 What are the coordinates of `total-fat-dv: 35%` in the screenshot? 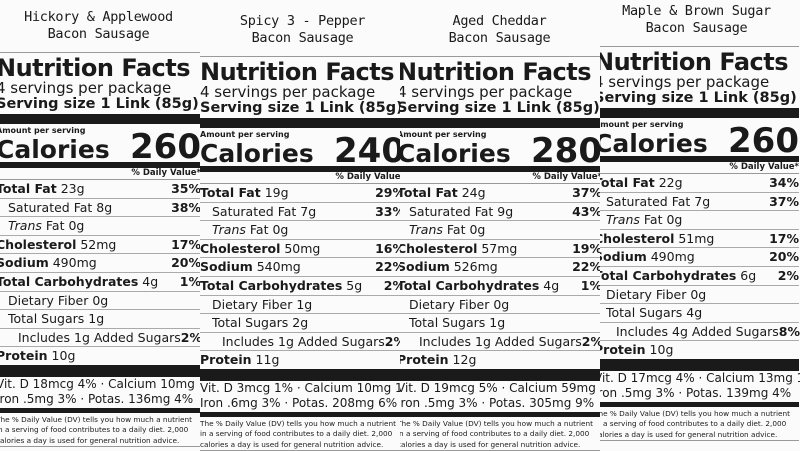 It's located at (185, 188).